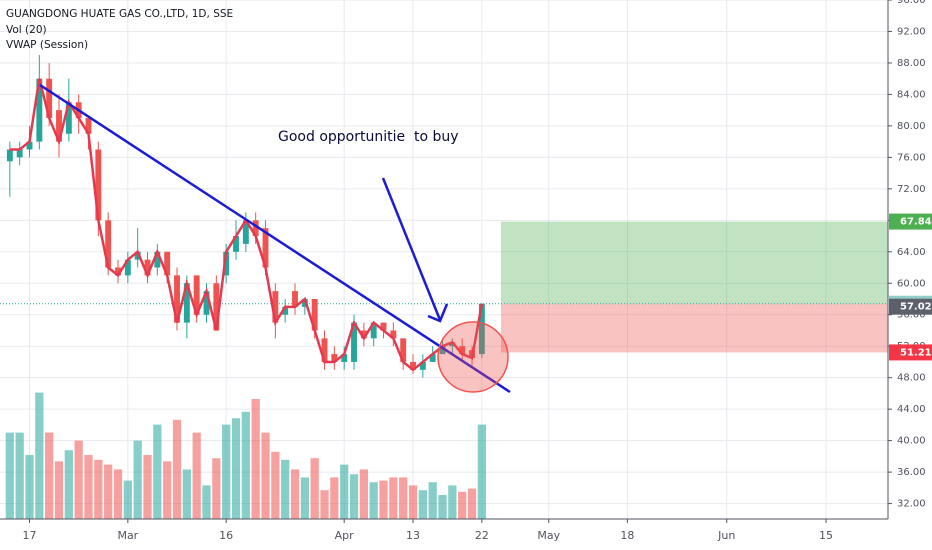 This screenshot has width=932, height=550. Describe the element at coordinates (911, 504) in the screenshot. I see `y-tick-label: 32.00` at that location.